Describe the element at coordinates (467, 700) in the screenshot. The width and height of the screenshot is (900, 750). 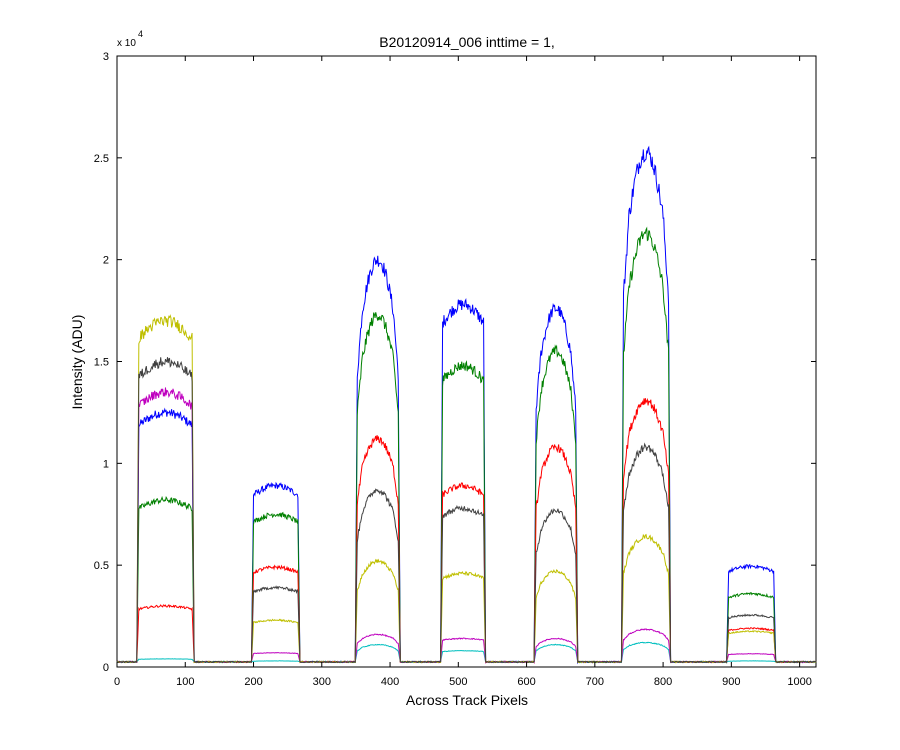
I see `x-axis-label: Across Track Pixels` at that location.